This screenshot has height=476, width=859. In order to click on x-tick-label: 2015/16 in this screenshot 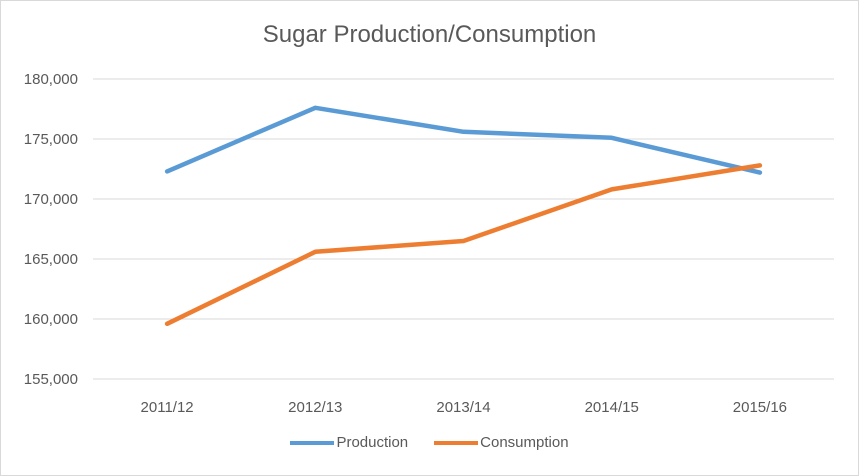, I will do `click(760, 407)`.